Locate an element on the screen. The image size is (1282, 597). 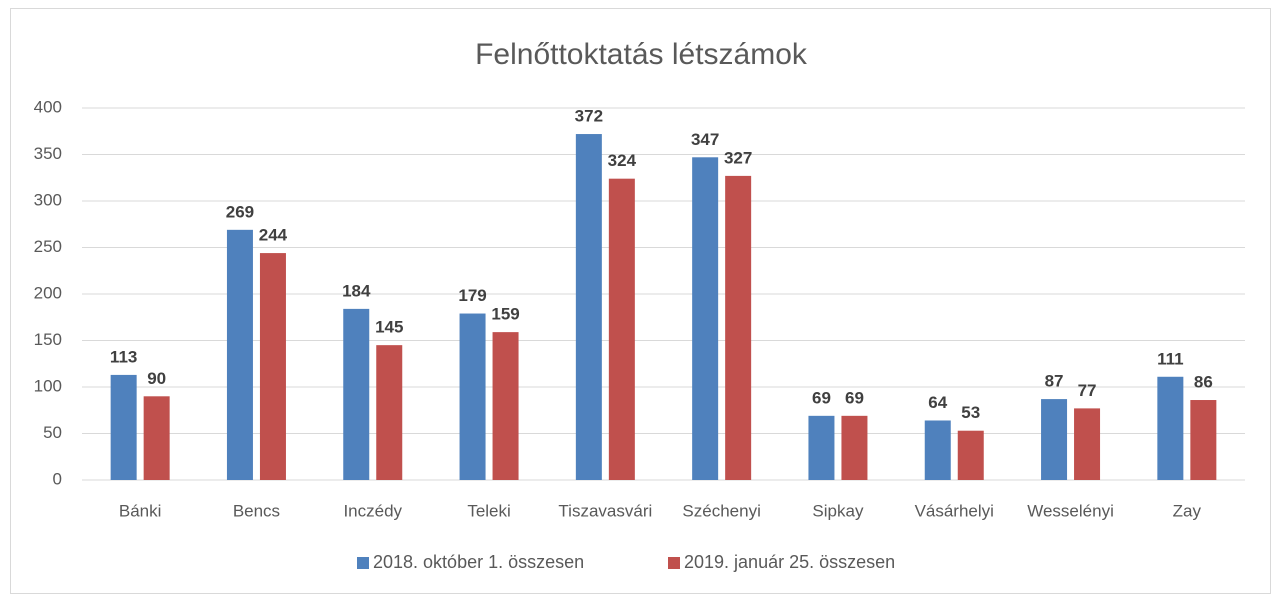
value-label: 327 is located at coordinates (738, 157).